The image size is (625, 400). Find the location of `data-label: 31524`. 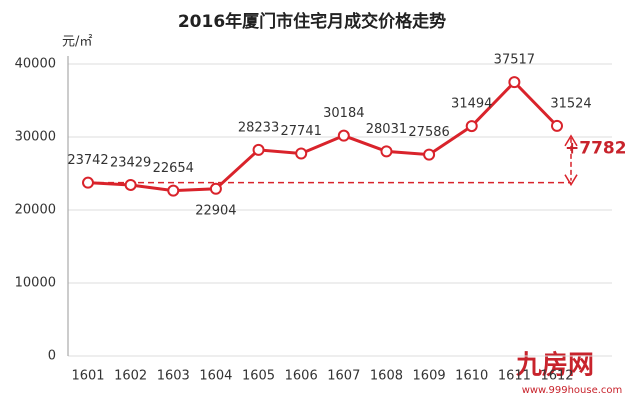

data-label: 31524 is located at coordinates (570, 103).